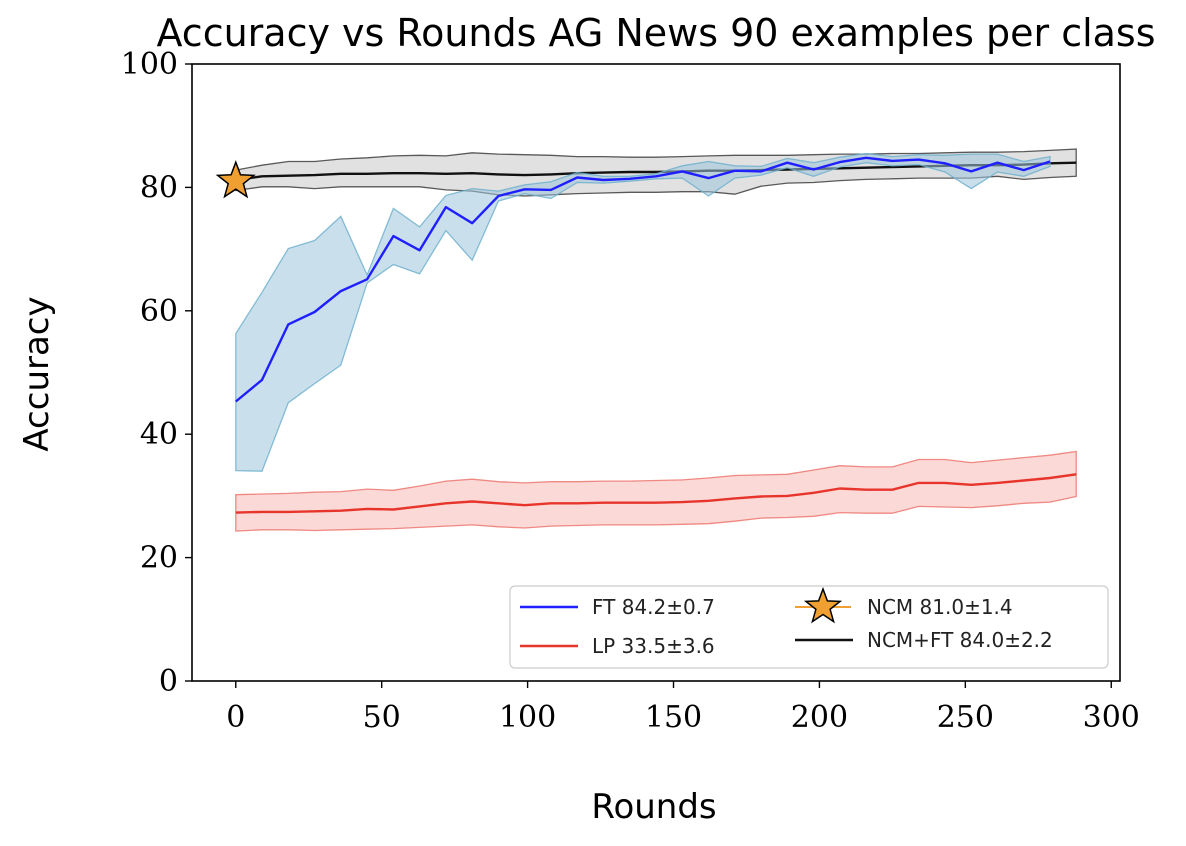 This screenshot has width=1186, height=846. What do you see at coordinates (235, 179) in the screenshot?
I see `marker-ncm` at bounding box center [235, 179].